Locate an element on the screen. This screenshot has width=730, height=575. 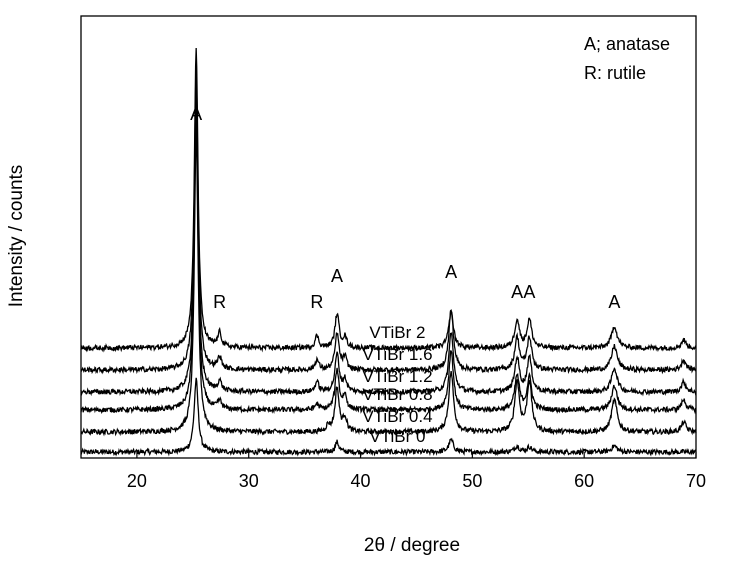
series-label-4: VTiBr 1.6 is located at coordinates (397, 354).